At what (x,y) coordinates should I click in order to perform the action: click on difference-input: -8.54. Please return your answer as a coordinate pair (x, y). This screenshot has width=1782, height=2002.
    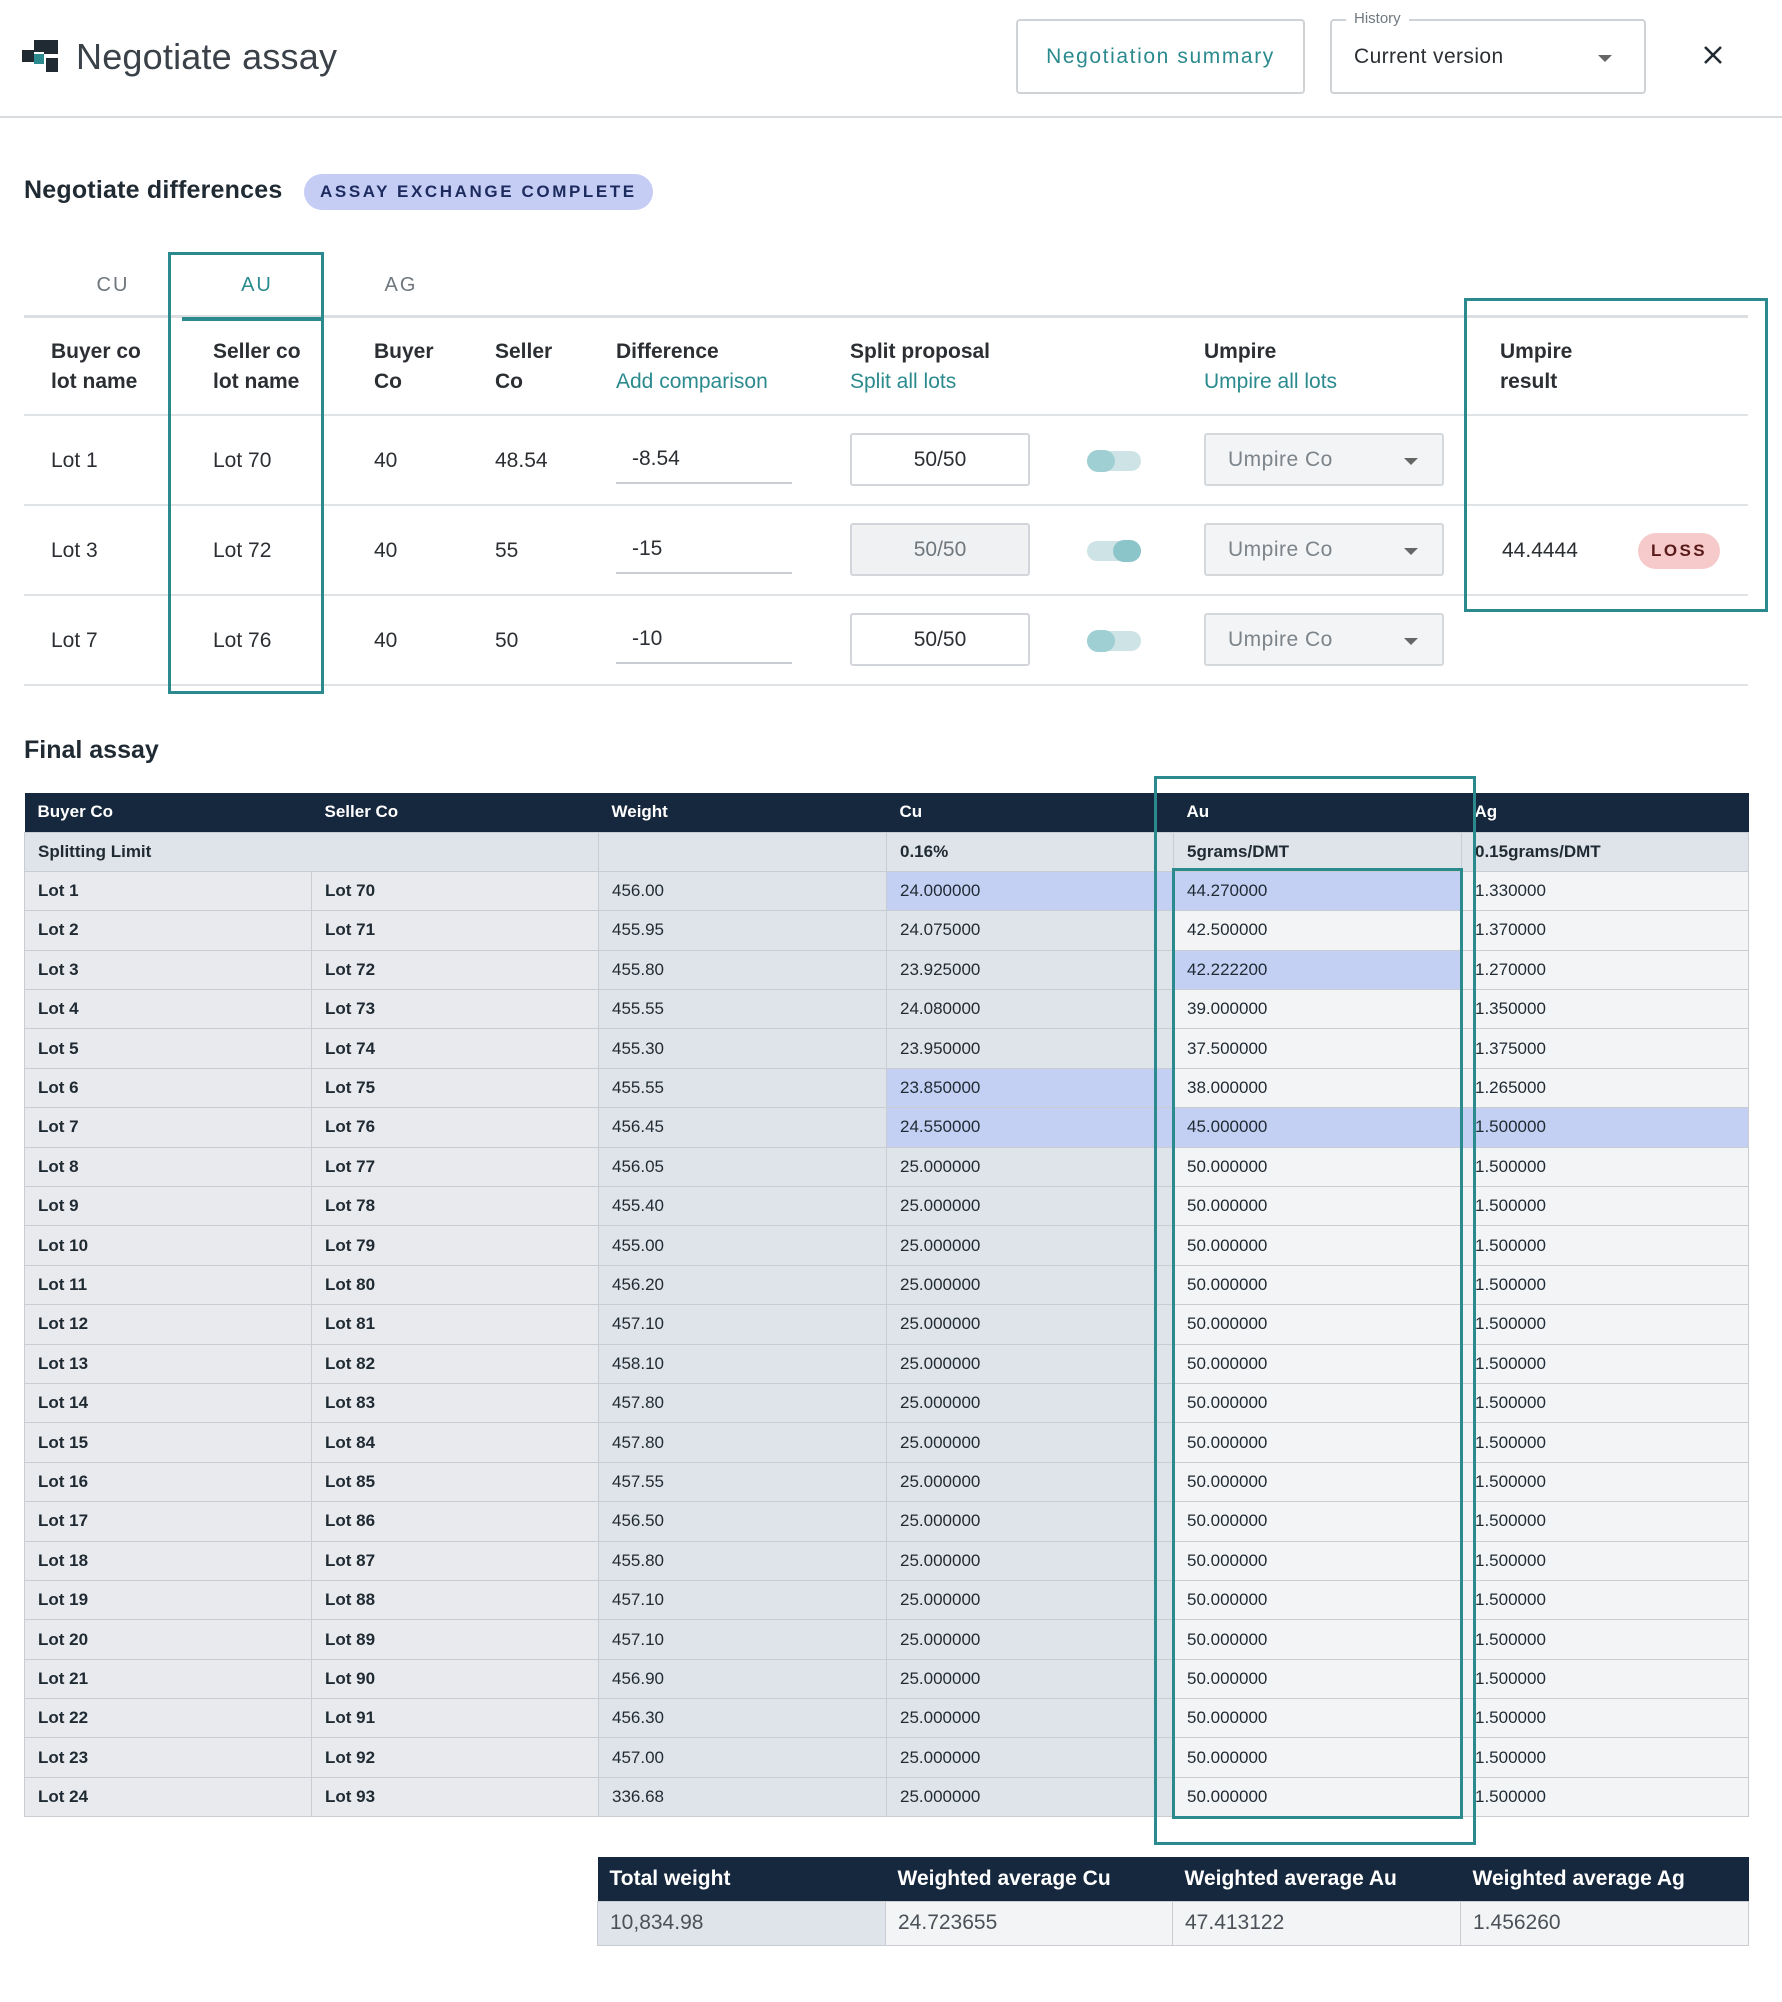
    Looking at the image, I should click on (704, 460).